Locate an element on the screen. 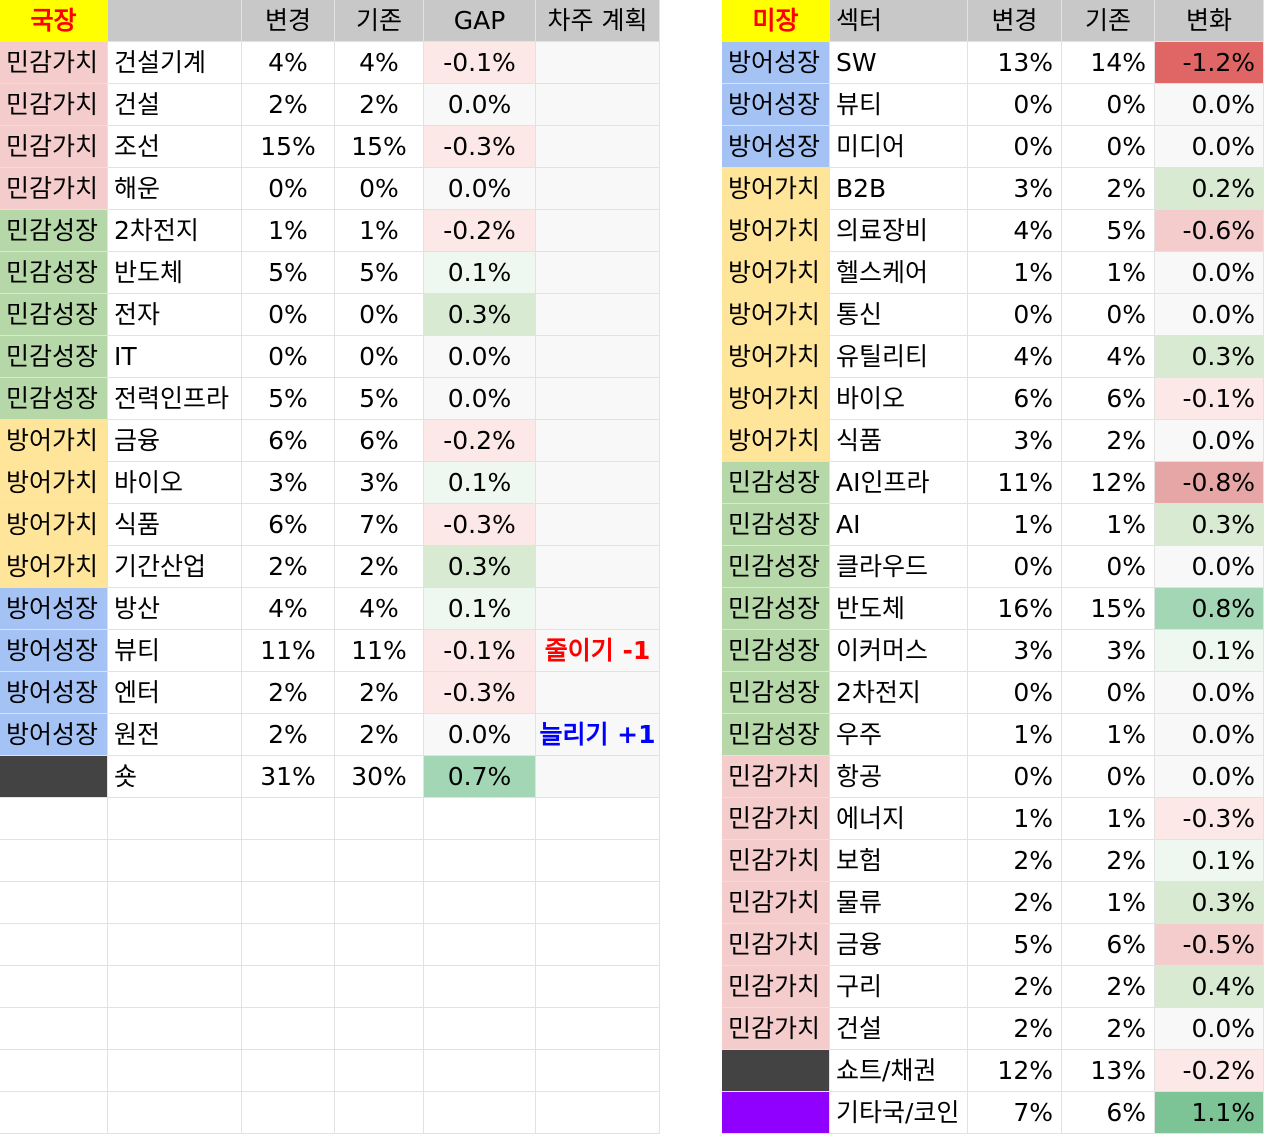 Image resolution: width=1264 pixels, height=1142 pixels. korea-gap-cell: -0.2% is located at coordinates (480, 231).